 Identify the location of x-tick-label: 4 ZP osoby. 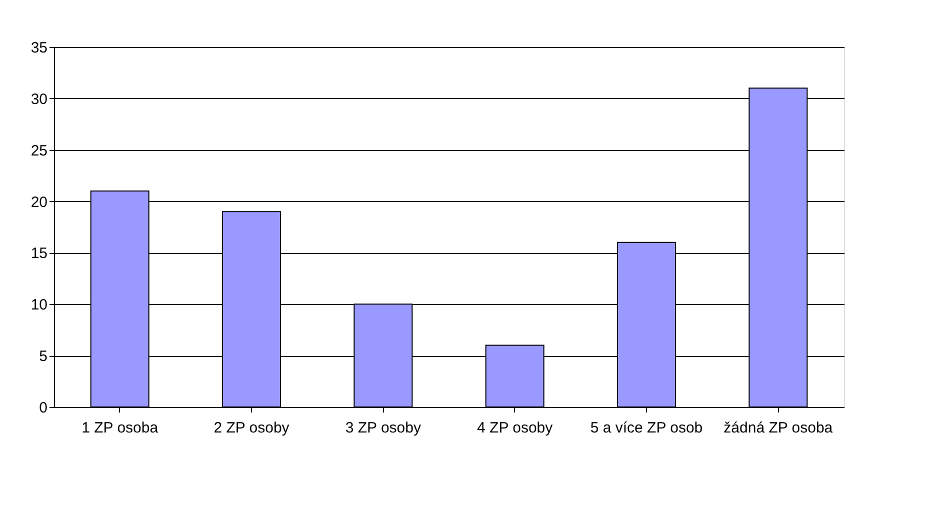
(515, 428).